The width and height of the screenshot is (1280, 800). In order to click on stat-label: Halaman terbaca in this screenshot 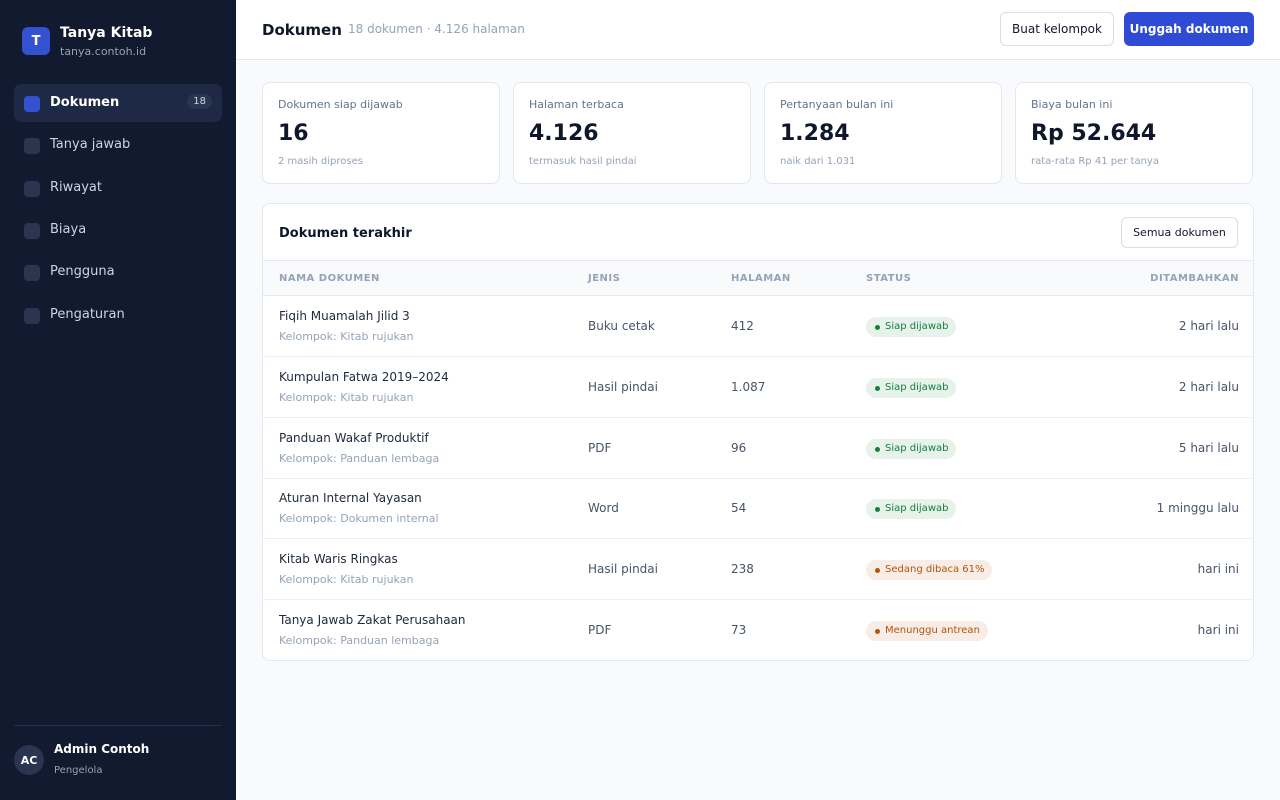, I will do `click(576, 104)`.